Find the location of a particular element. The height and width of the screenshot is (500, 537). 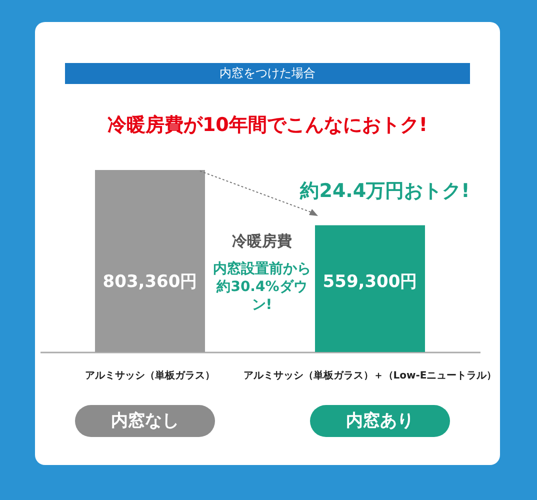

data-label: 559,300円 is located at coordinates (370, 282).